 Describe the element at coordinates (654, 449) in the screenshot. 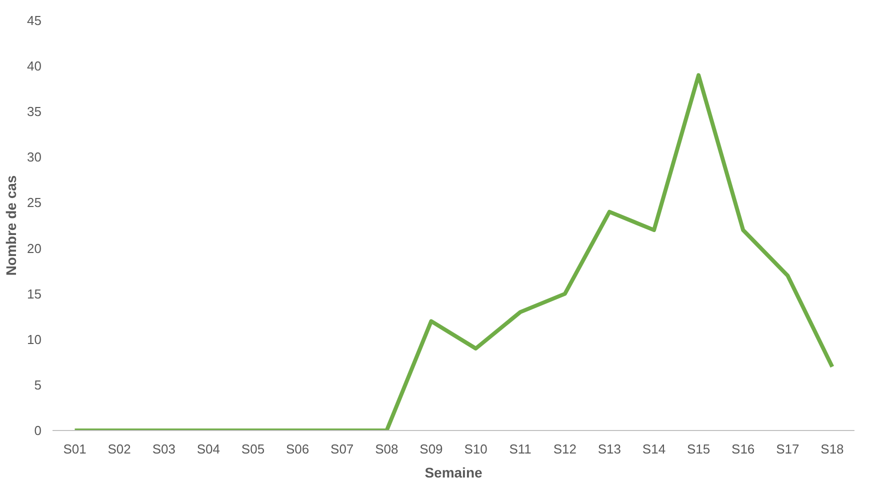

I see `x-tick-label: S14` at that location.